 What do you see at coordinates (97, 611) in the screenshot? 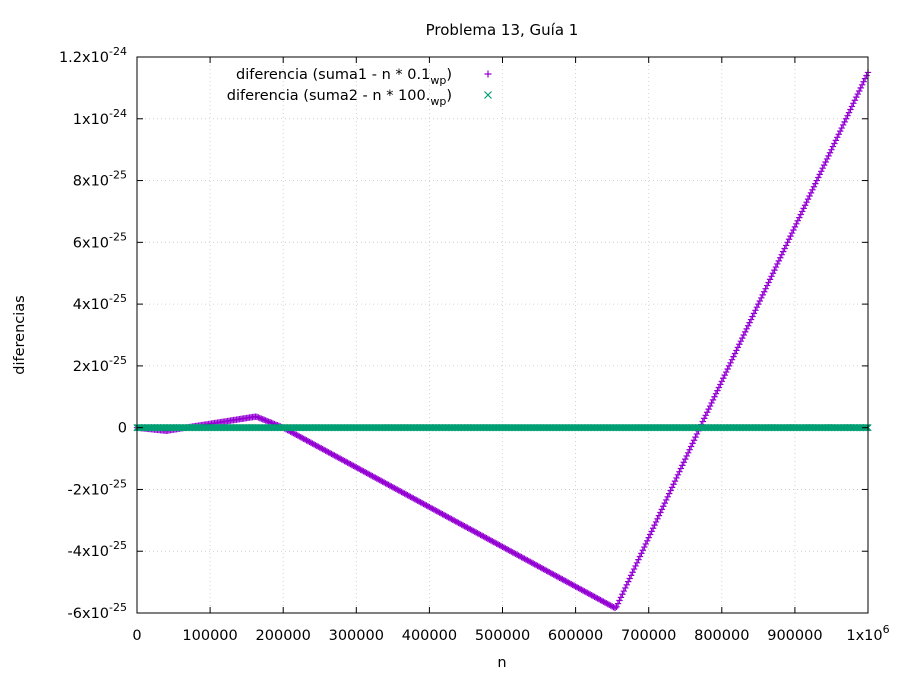
I see `y-tick-label: -6x10⁻²⁵` at bounding box center [97, 611].